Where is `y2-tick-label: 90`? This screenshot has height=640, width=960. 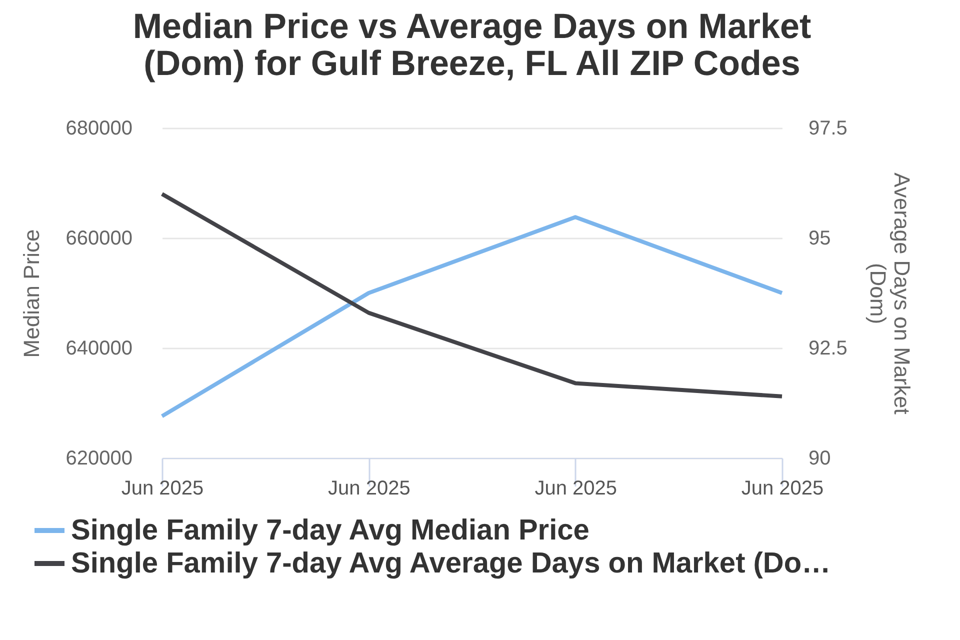
y2-tick-label: 90 is located at coordinates (819, 459).